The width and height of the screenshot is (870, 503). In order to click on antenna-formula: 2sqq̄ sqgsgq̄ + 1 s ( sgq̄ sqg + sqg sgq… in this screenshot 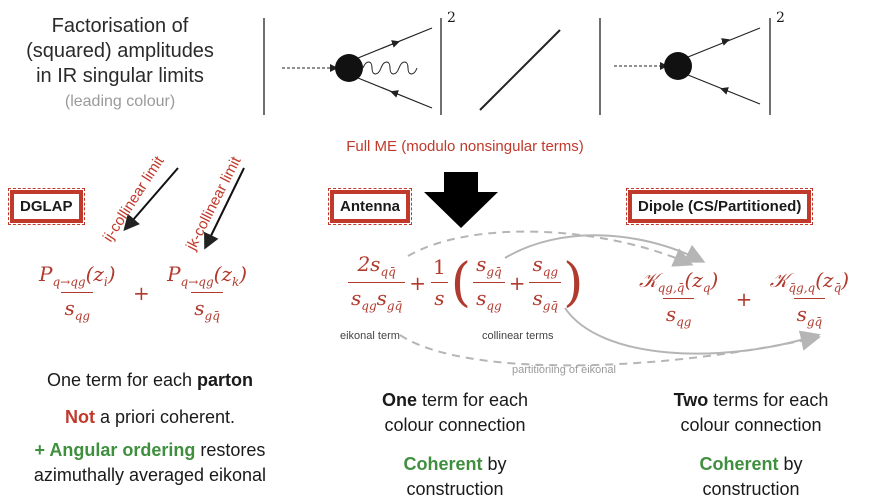, I will do `click(465, 282)`.